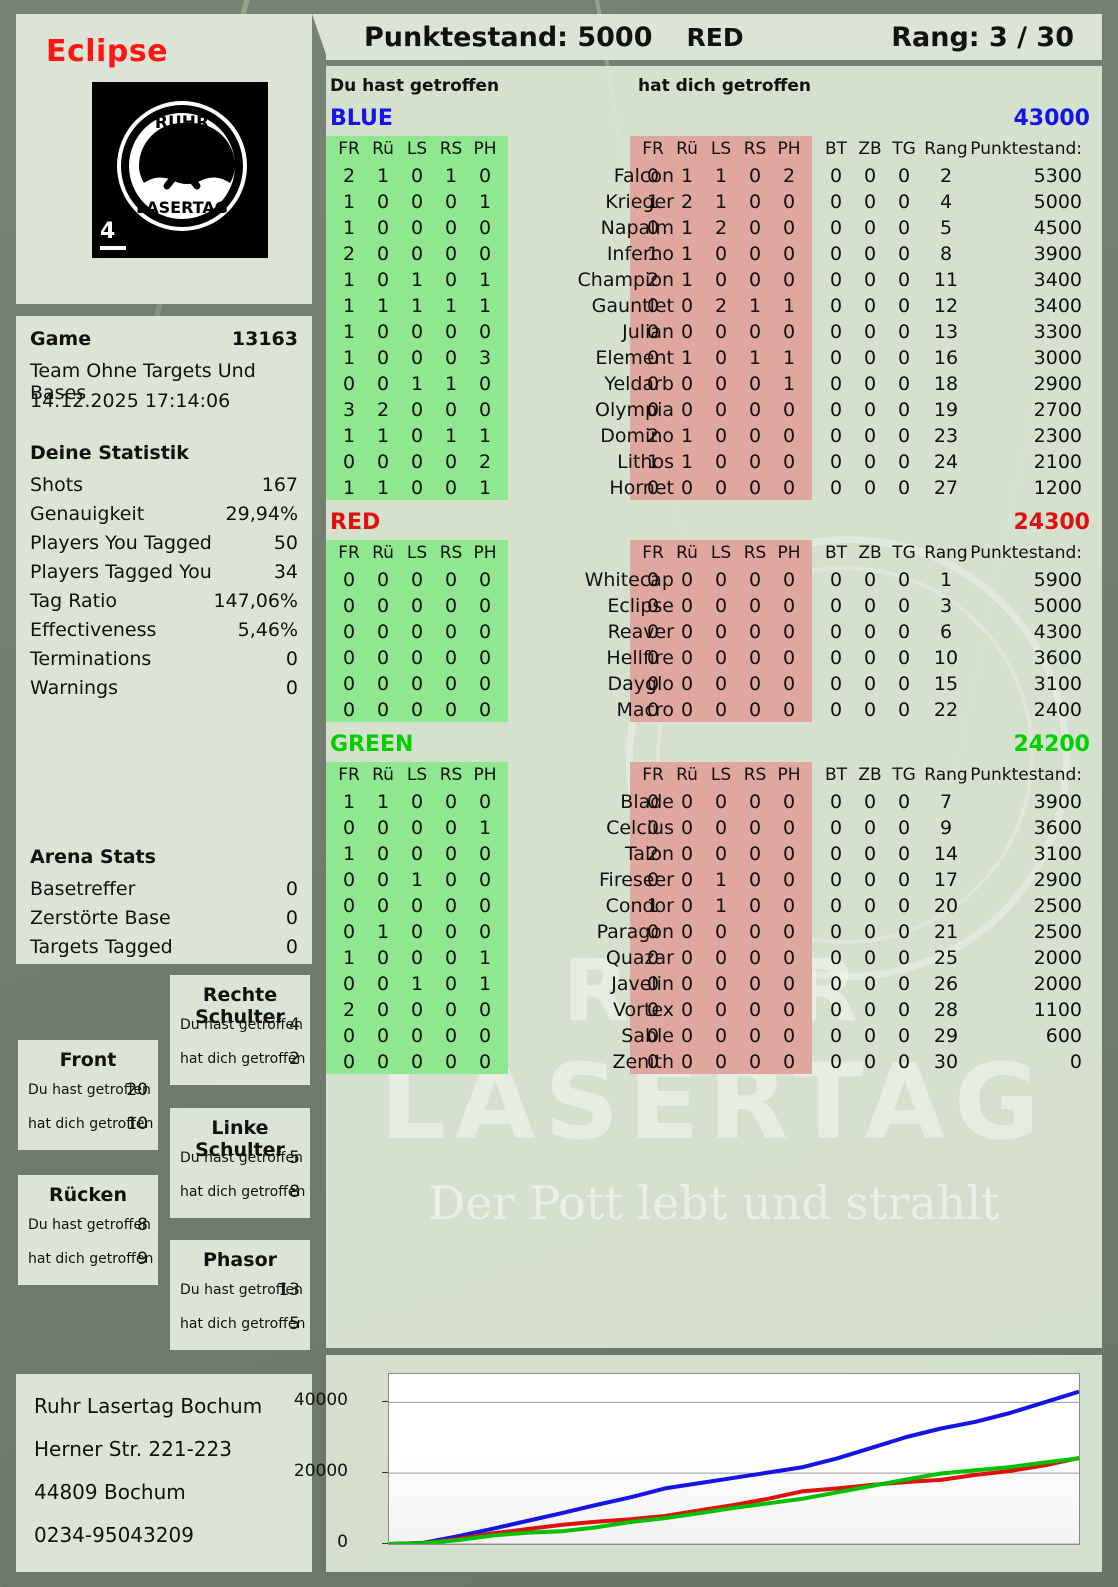  What do you see at coordinates (714, 1009) in the screenshot?
I see `table-row: 2 0 0 0 0 Vortex 0 0 0 0 0 0 0 0 28 1100` at bounding box center [714, 1009].